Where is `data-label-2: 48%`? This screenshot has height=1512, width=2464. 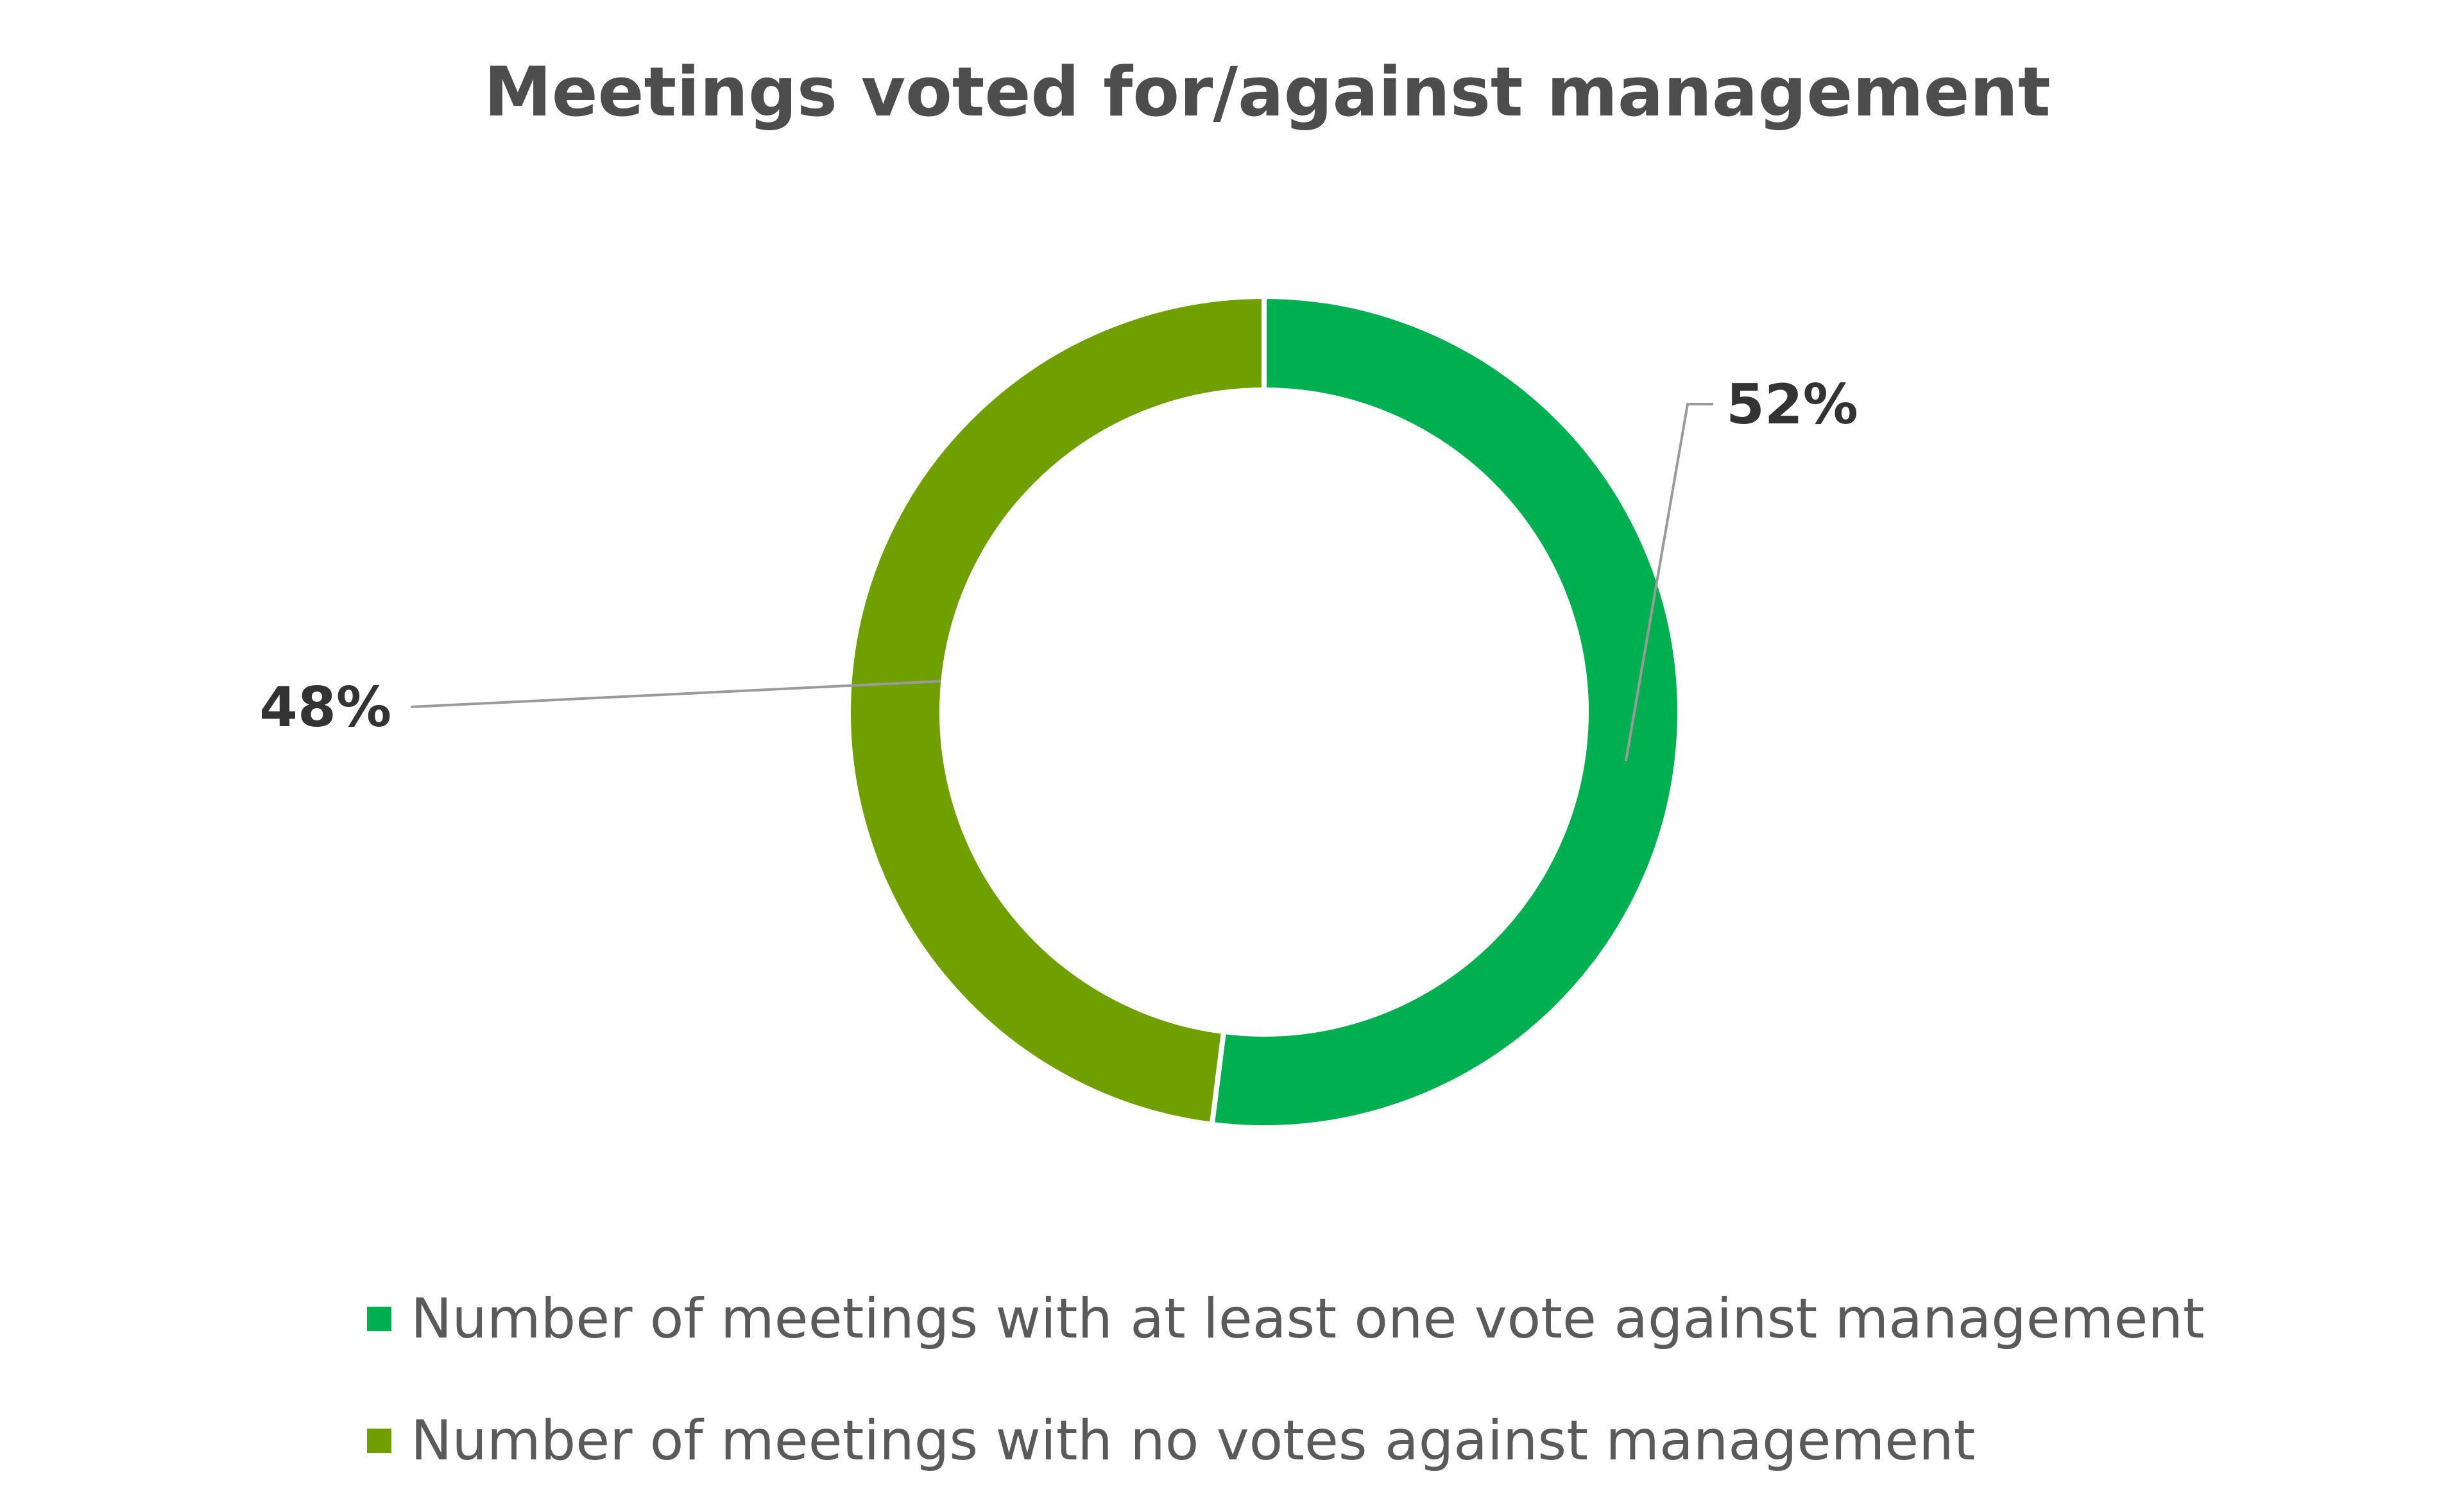
data-label-2: 48% is located at coordinates (325, 708).